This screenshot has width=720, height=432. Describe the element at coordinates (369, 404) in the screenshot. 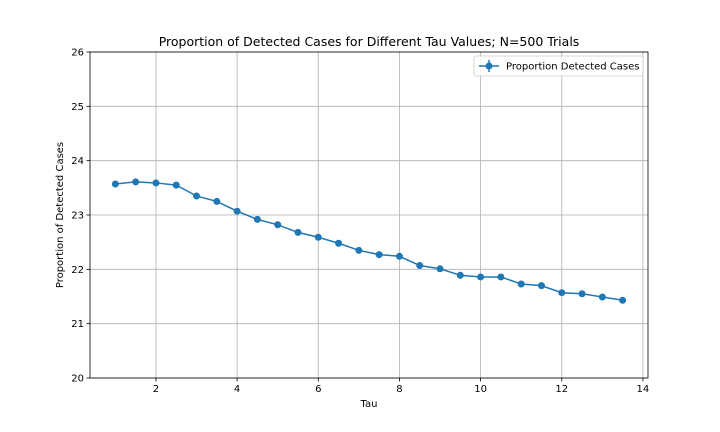

I see `x-axis-label: Tau` at that location.